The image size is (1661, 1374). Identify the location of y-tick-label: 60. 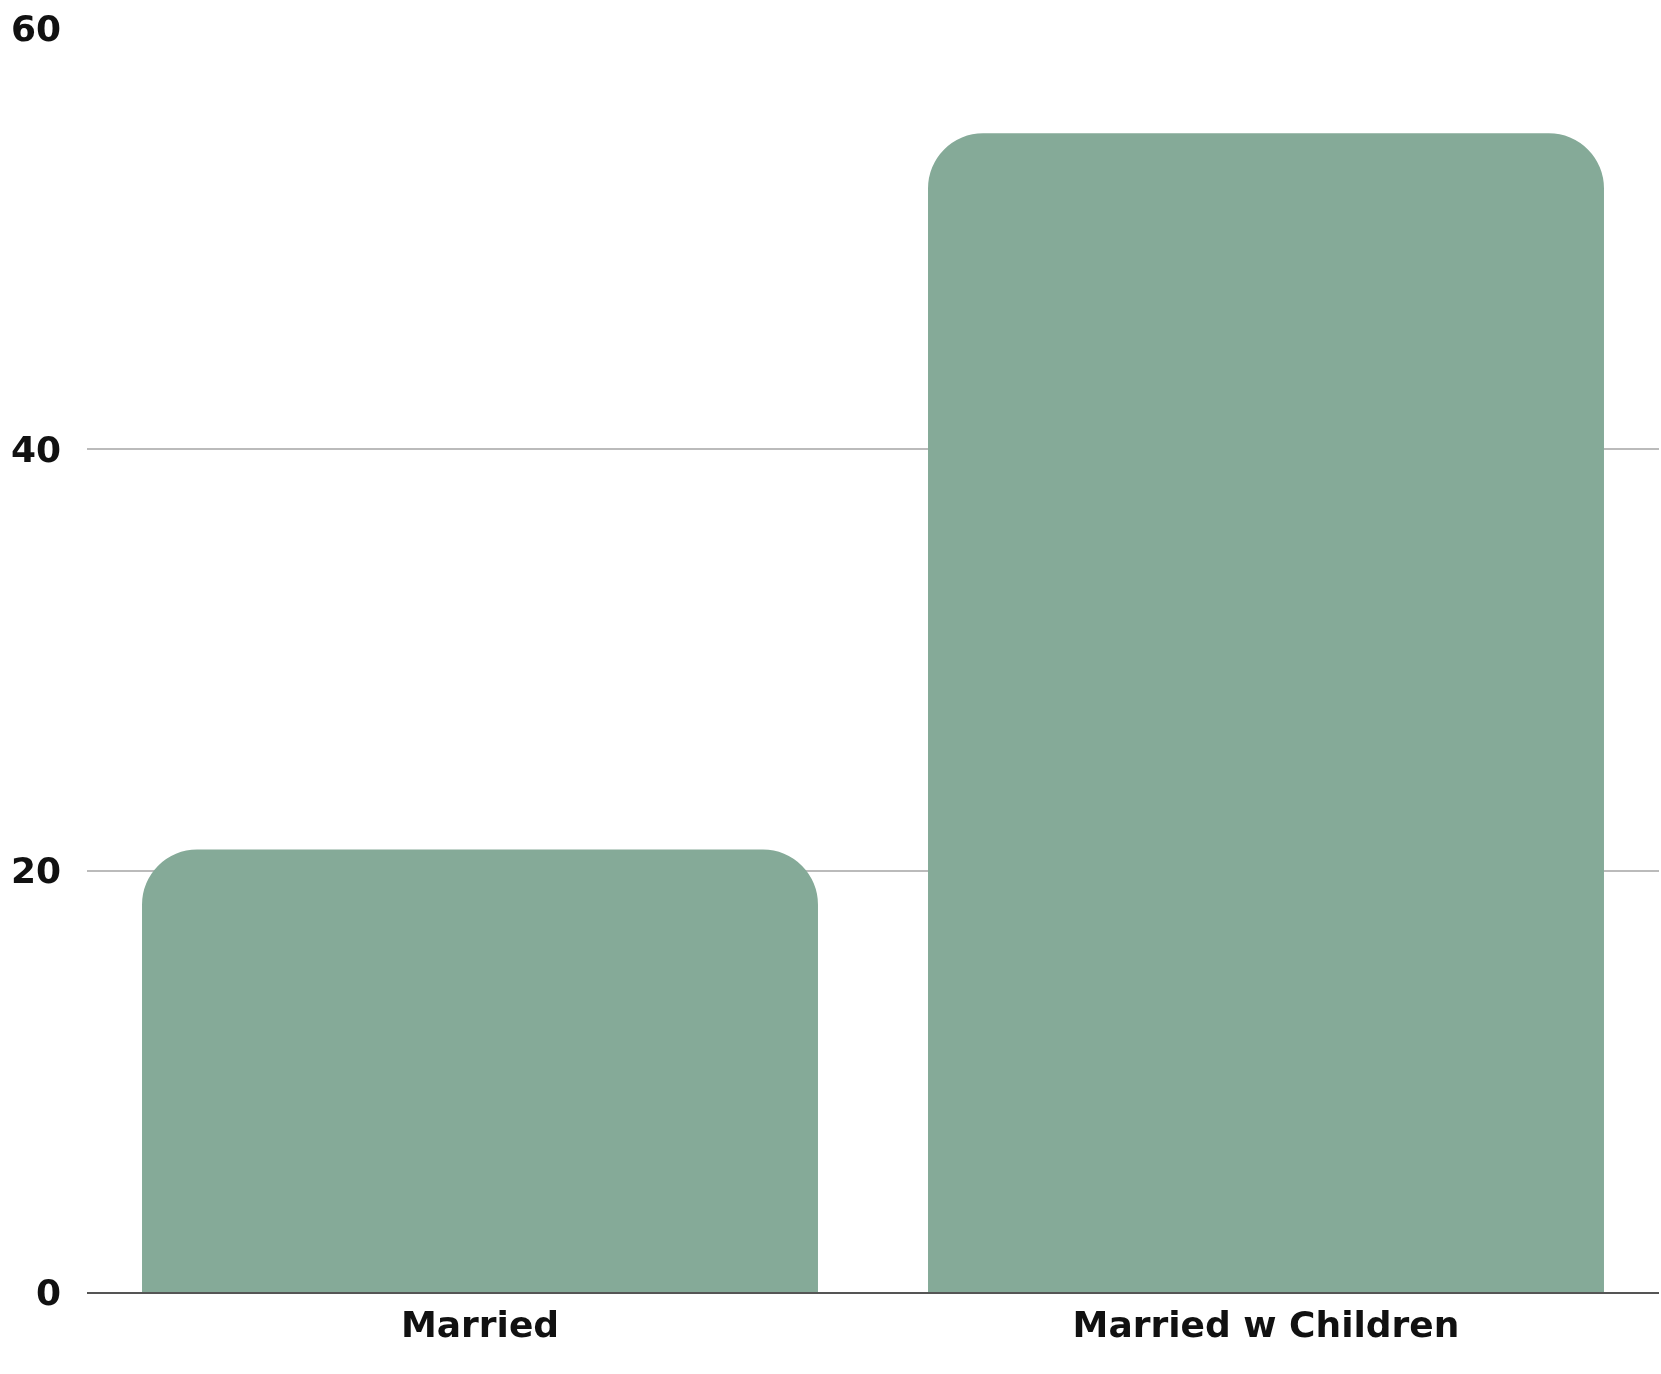
(35, 28).